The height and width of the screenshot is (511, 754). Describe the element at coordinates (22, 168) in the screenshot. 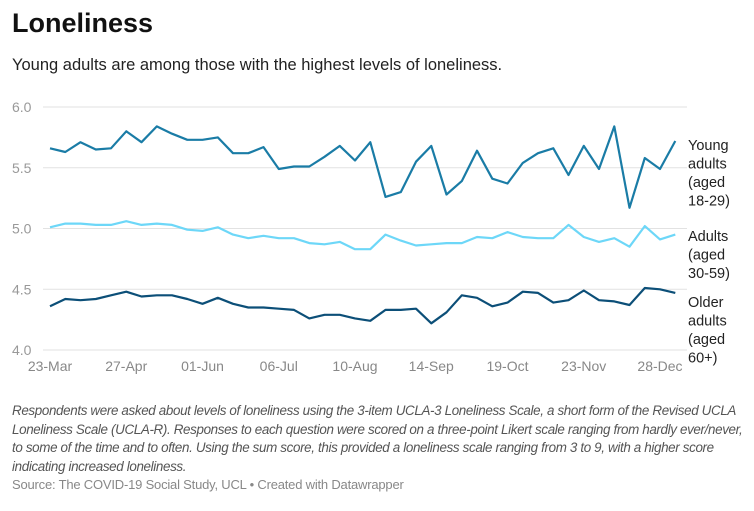

I see `y-tick-label: 5.5` at that location.